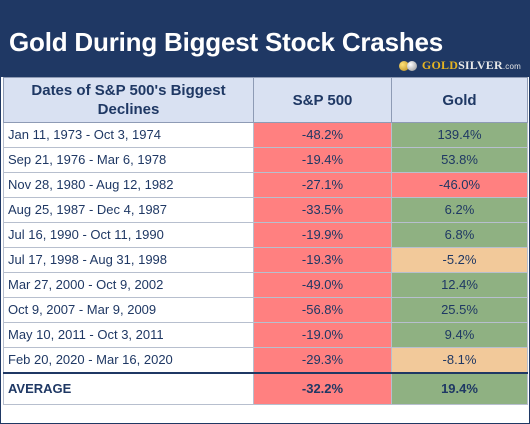 The width and height of the screenshot is (530, 424). What do you see at coordinates (128, 388) in the screenshot?
I see `average-label: AVERAGE` at bounding box center [128, 388].